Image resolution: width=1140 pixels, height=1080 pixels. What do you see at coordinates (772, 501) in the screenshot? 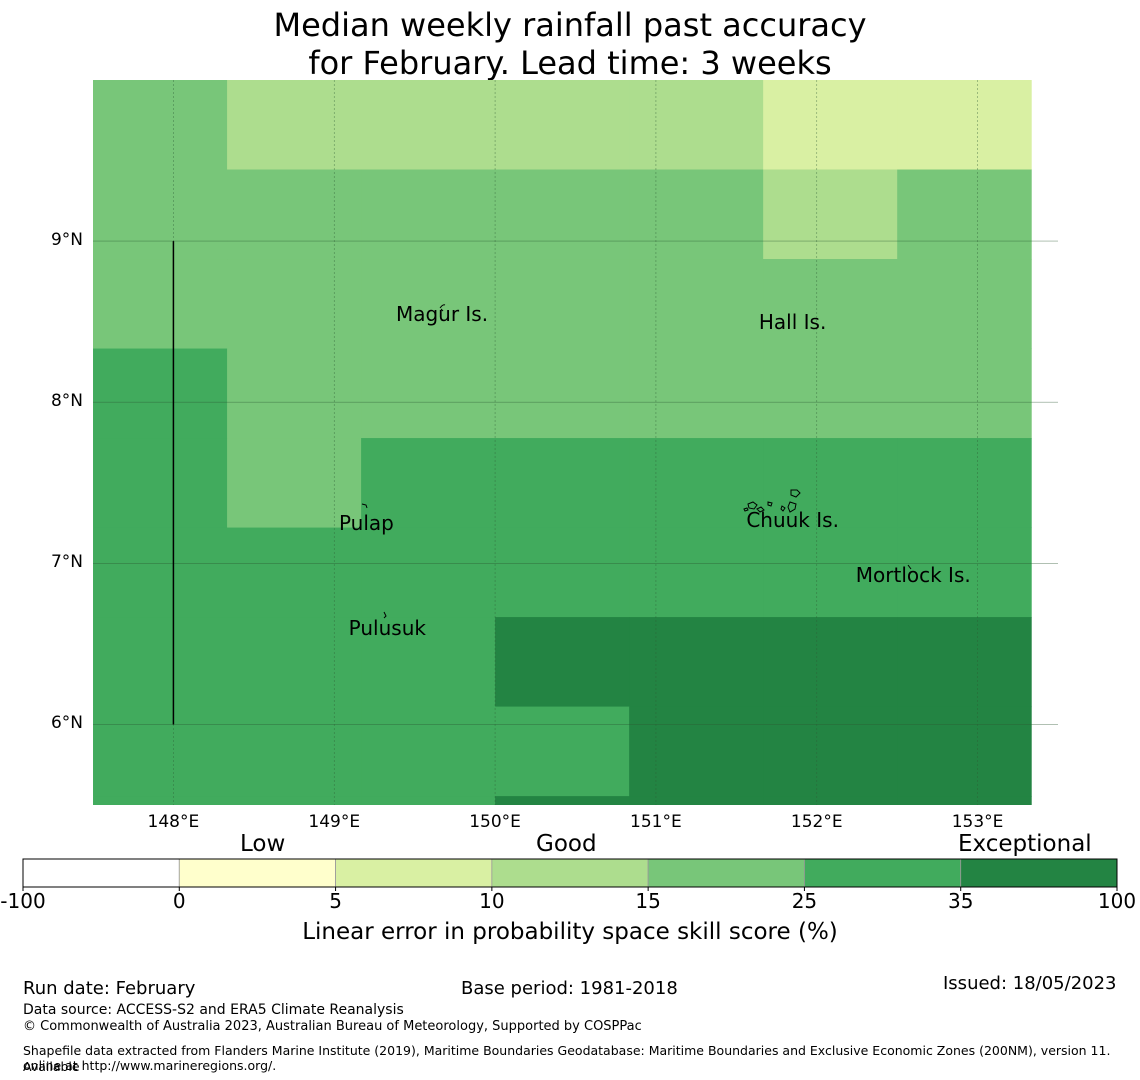
I see `chuuk-island-outline` at bounding box center [772, 501].